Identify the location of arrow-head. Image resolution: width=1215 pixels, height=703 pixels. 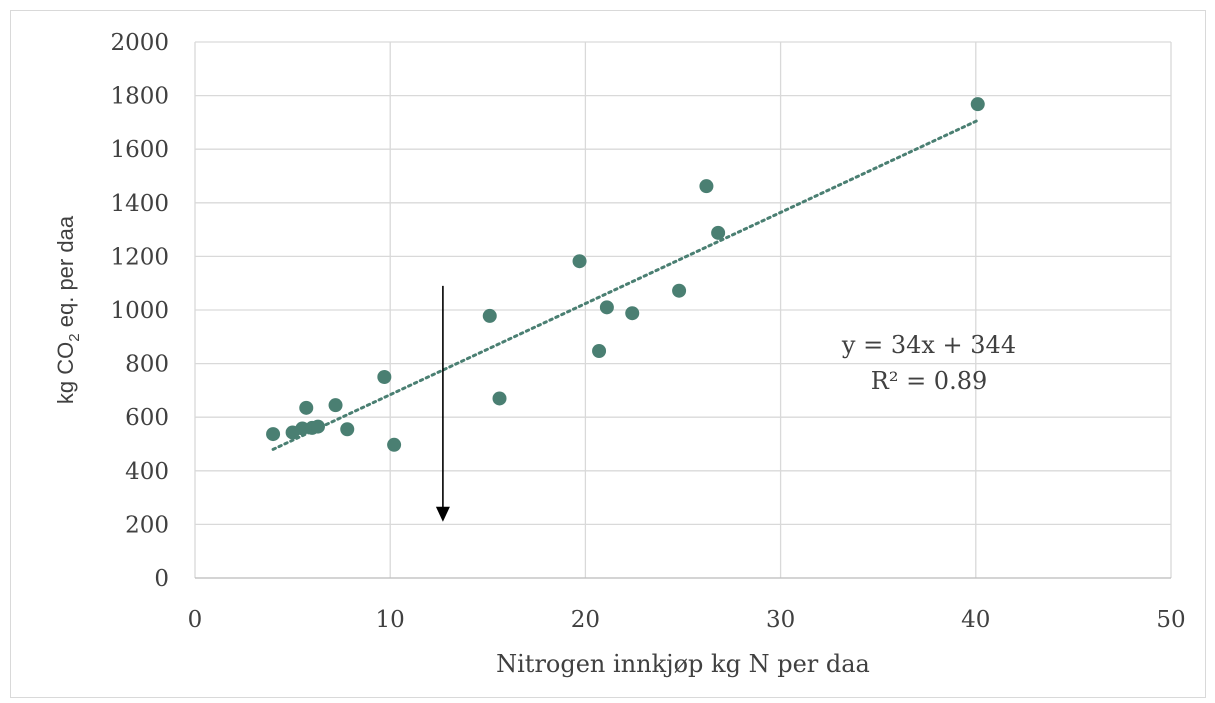
(442, 514).